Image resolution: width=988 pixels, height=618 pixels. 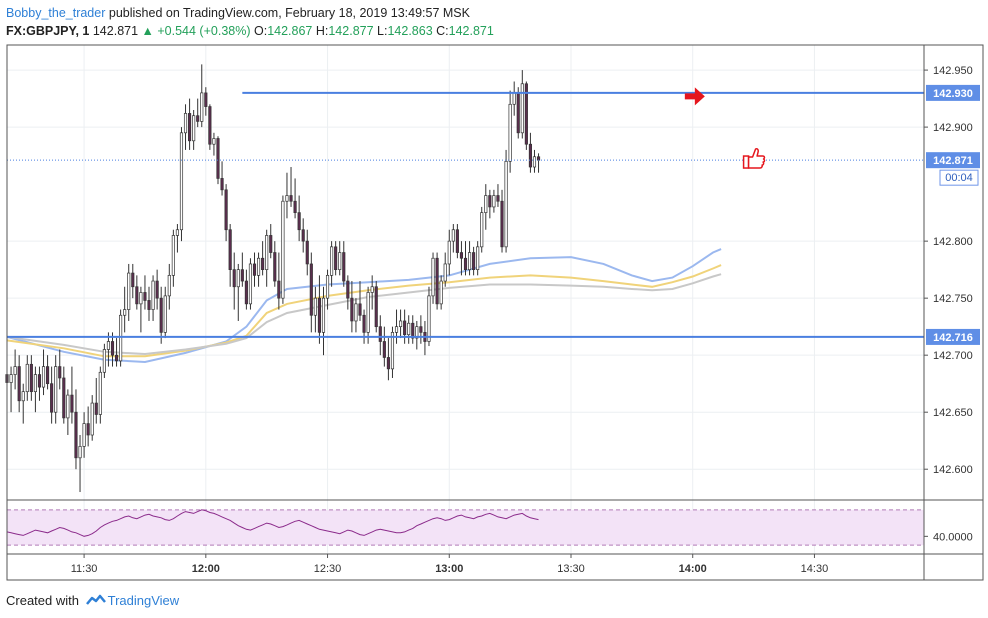 I want to click on moving-averages, so click(x=364, y=306).